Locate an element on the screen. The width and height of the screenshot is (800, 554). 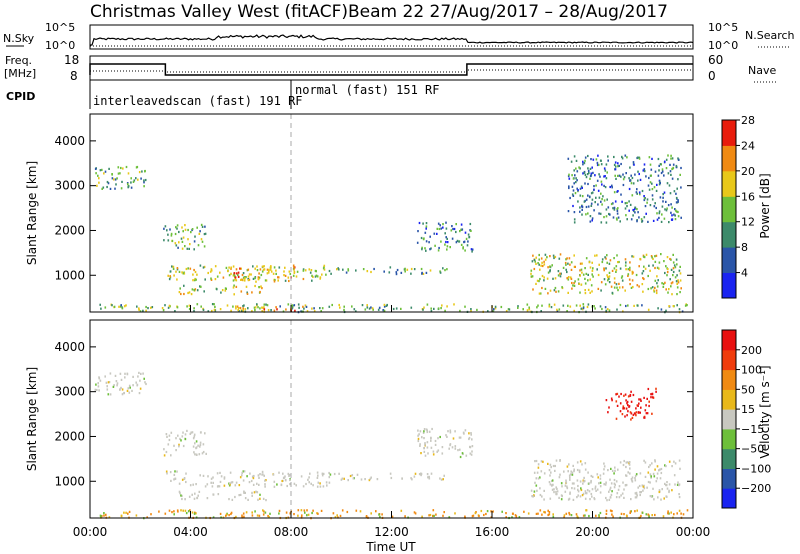
x-tick-label: 20:00 is located at coordinates (592, 532).